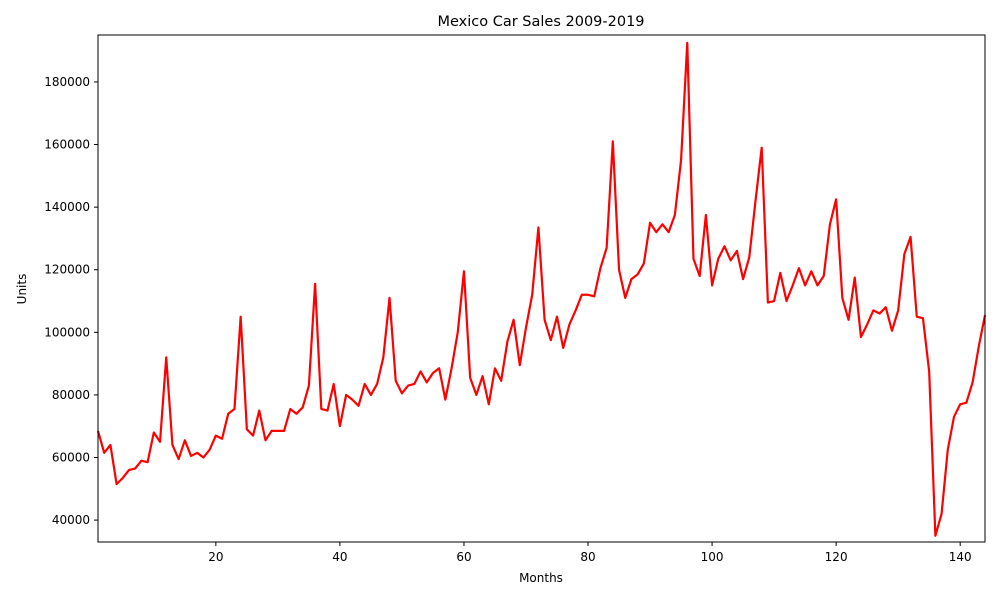 This screenshot has height=600, width=1000. Describe the element at coordinates (67, 82) in the screenshot. I see `y-tick-label: 180000` at that location.